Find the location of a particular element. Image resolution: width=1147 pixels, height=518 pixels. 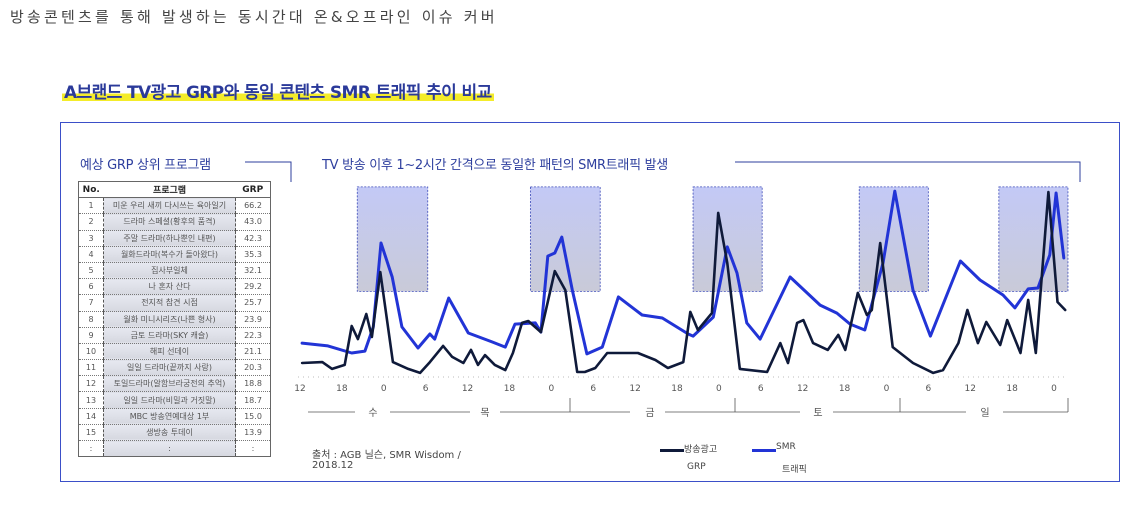

grp-value: 29.2 is located at coordinates (253, 287).